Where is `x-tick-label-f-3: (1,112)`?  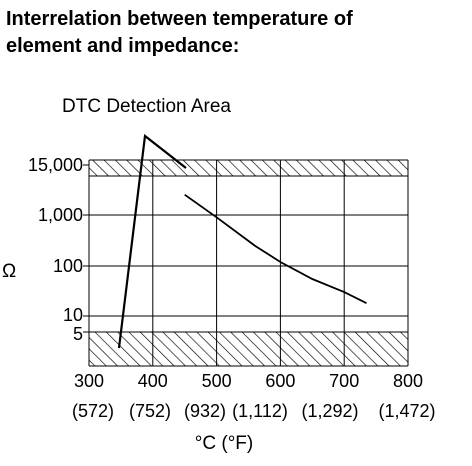
x-tick-label-f-3: (1,112) is located at coordinates (260, 411).